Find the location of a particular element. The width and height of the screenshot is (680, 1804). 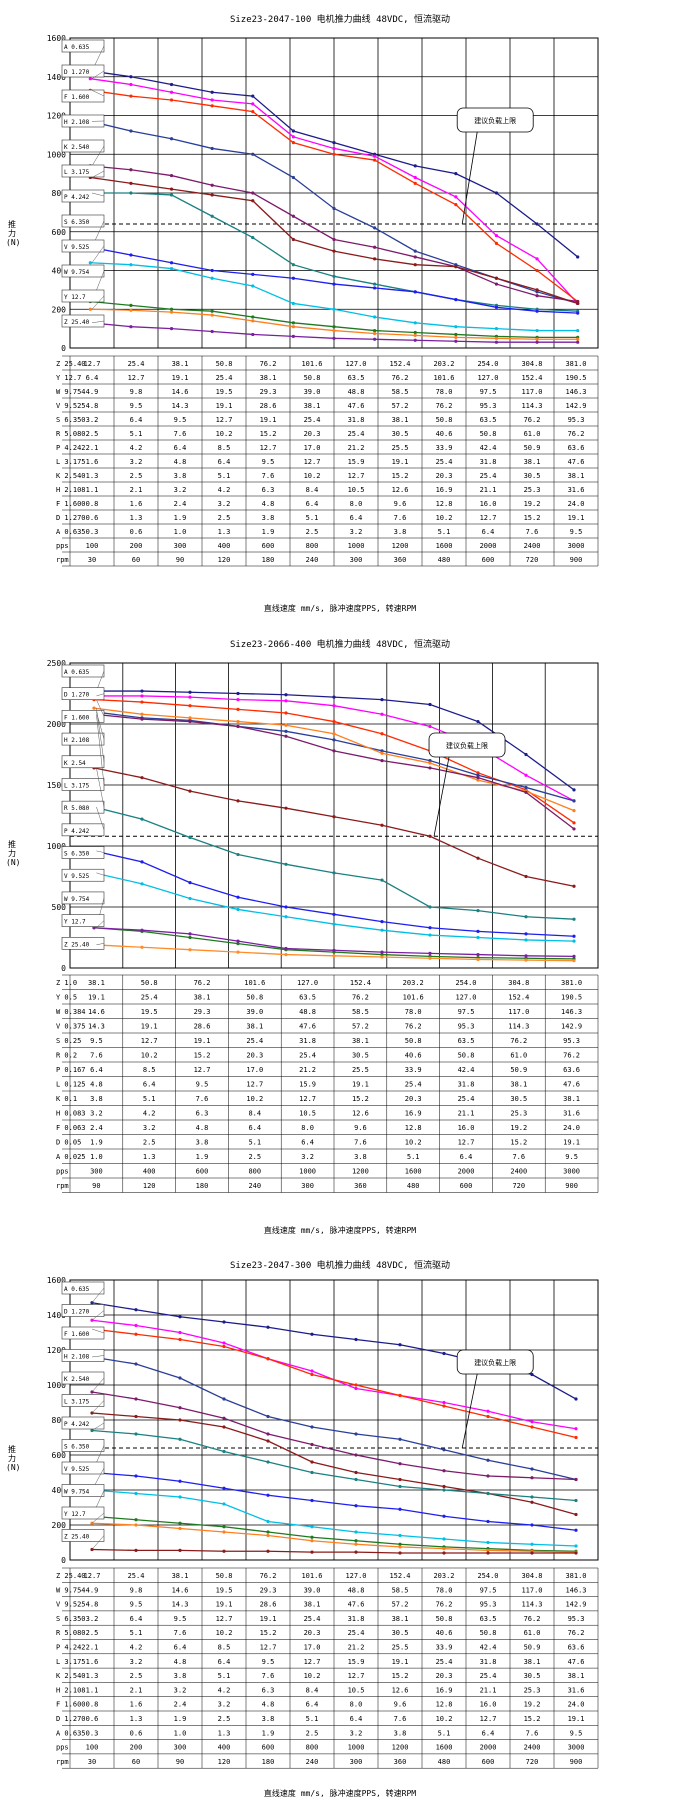

table-cell: 304.8 is located at coordinates (518, 983).